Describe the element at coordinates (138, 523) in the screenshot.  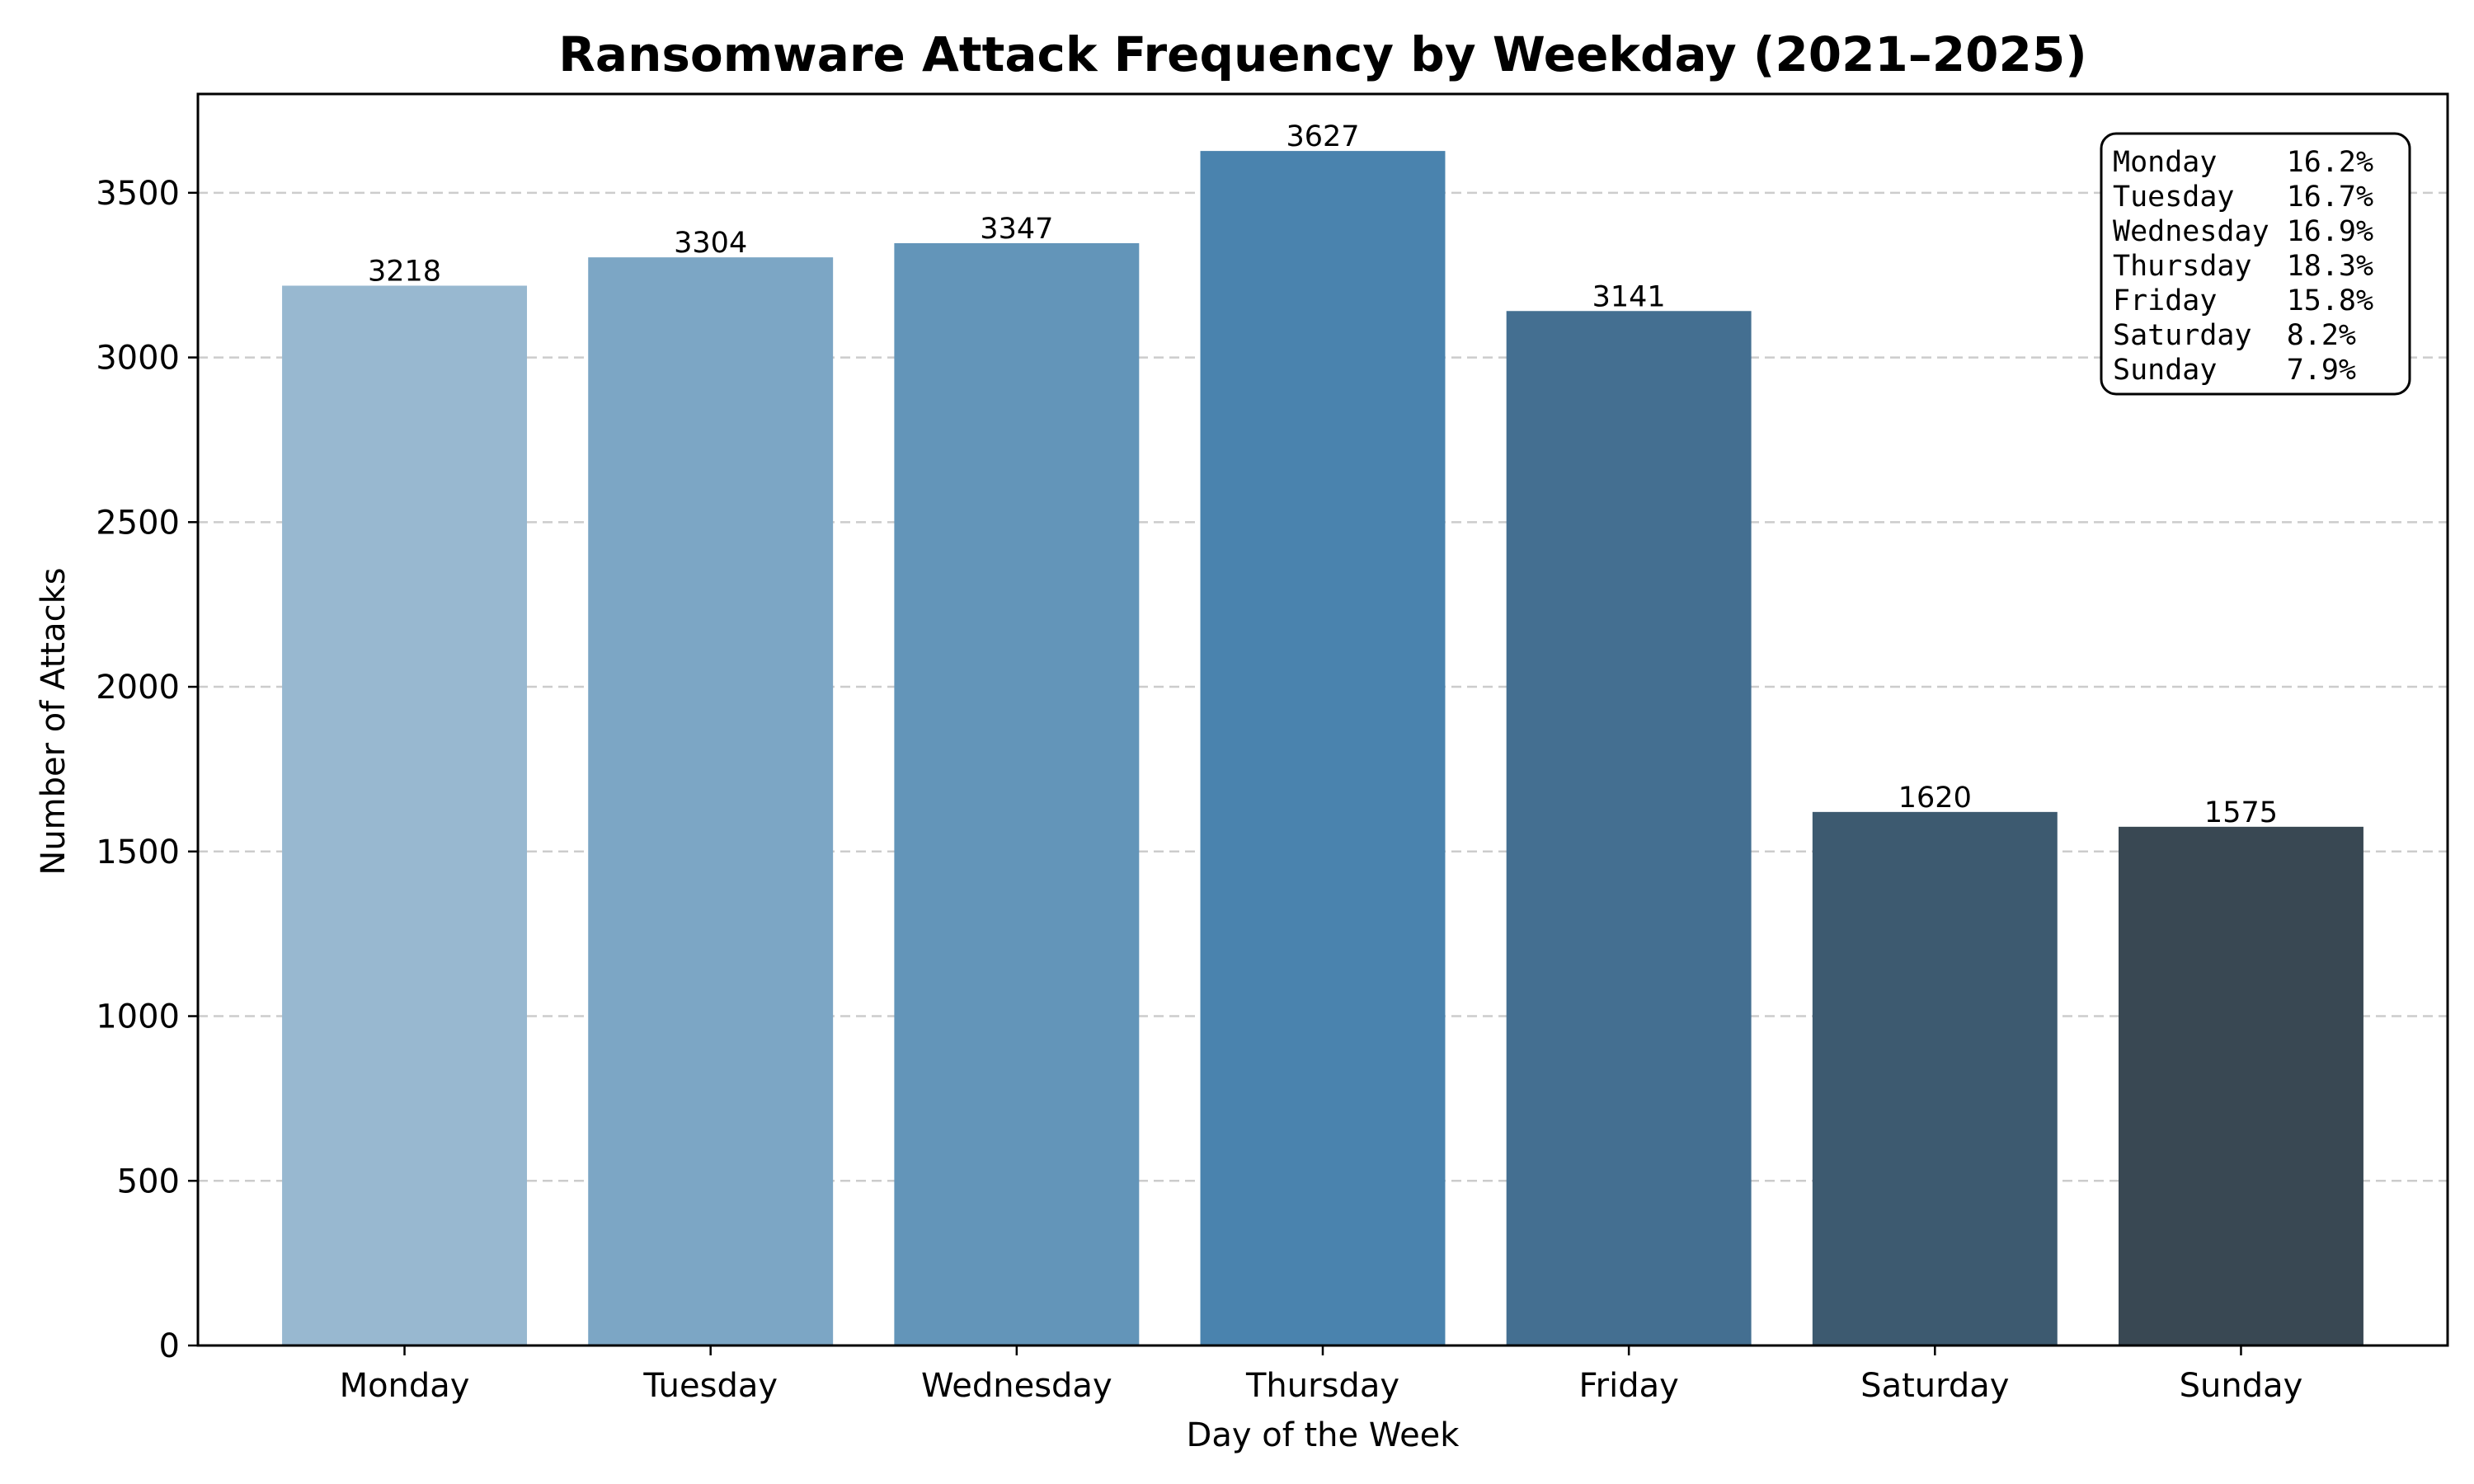
I see `y-tick-label: 2500` at that location.